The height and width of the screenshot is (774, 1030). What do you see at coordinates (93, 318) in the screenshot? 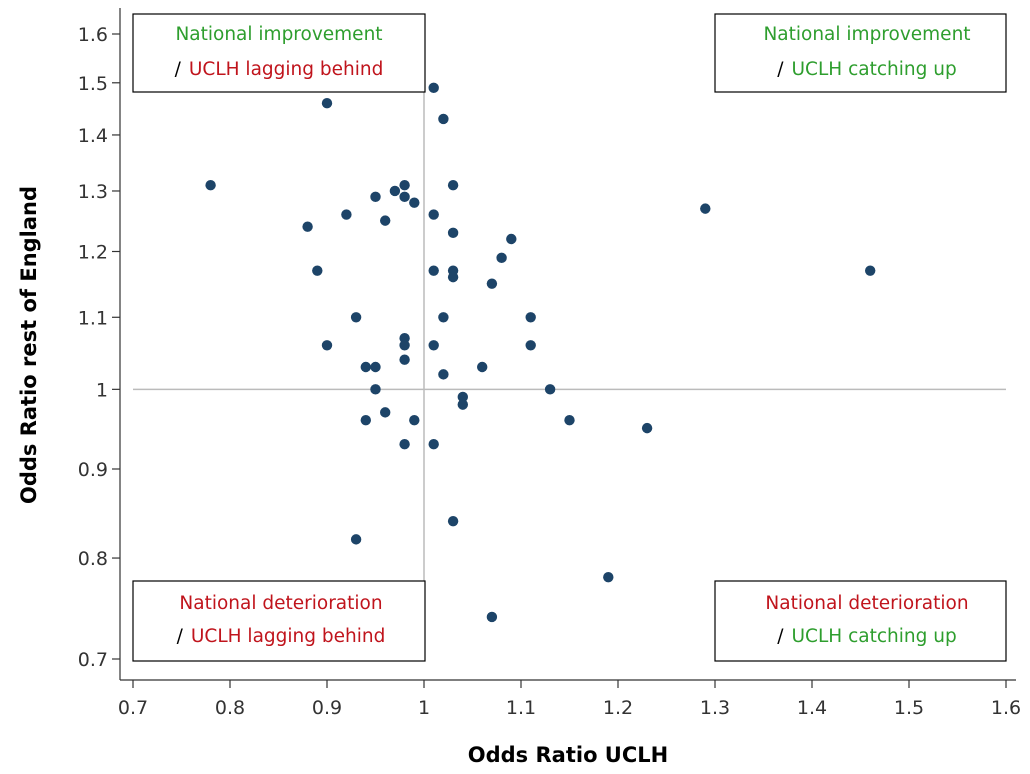
I see `y-tick-label: 1.1` at bounding box center [93, 318].